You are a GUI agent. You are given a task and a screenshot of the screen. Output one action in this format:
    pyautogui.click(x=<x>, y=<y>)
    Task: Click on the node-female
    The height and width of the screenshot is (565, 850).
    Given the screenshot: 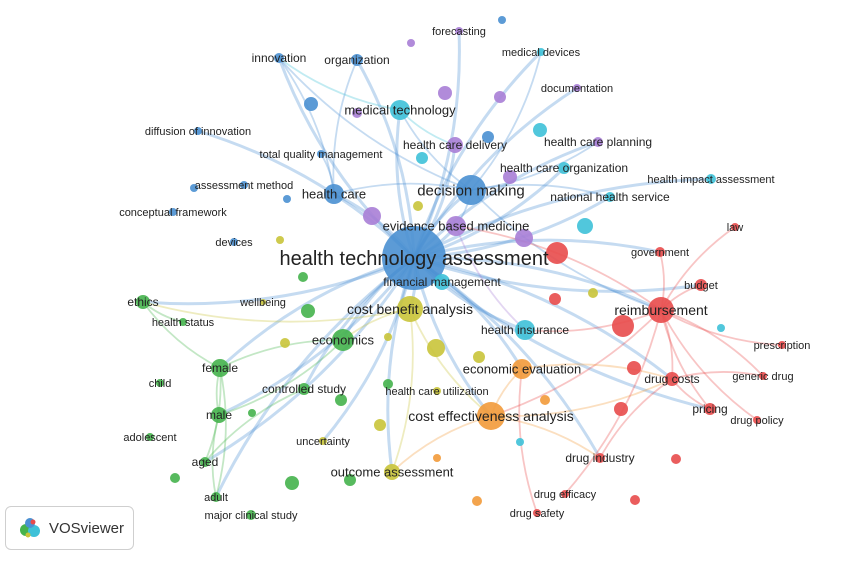 What is the action you would take?
    pyautogui.click(x=220, y=368)
    